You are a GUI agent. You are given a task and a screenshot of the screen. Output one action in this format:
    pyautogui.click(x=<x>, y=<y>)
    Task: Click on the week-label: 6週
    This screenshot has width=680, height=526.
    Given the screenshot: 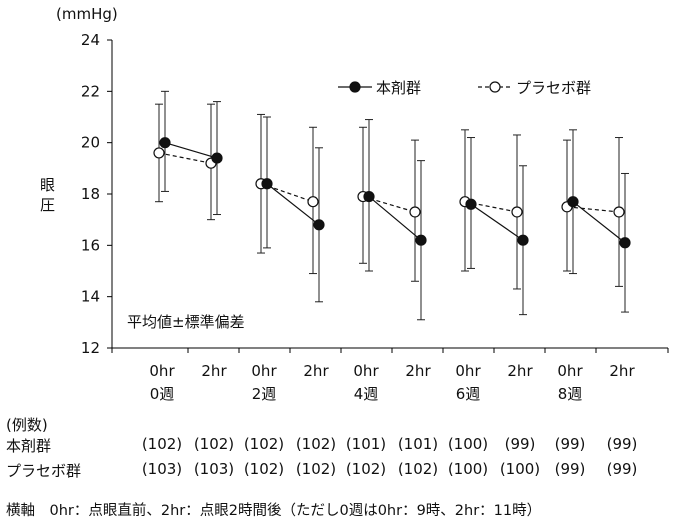 What is the action you would take?
    pyautogui.click(x=468, y=394)
    